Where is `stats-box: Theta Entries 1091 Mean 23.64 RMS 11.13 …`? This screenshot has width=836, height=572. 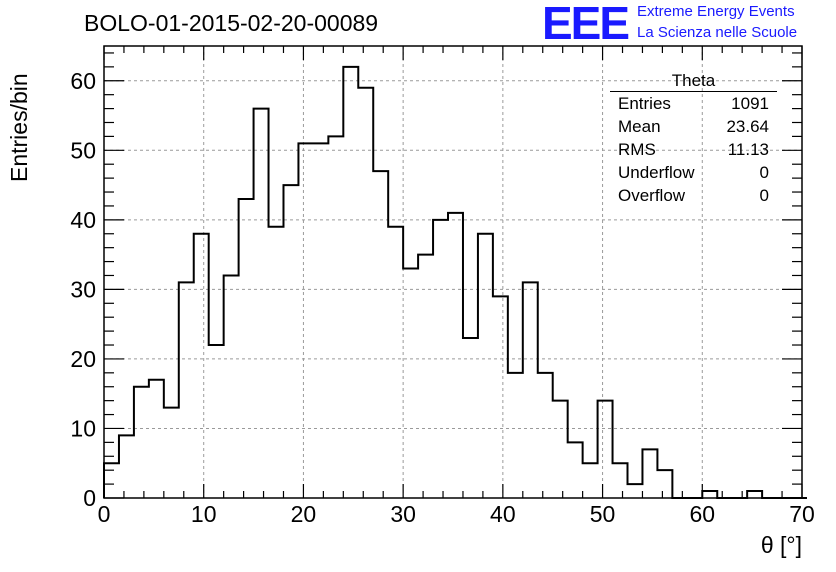
stats-box: Theta Entries 1091 Mean 23.64 RMS 11.13 … is located at coordinates (693, 139).